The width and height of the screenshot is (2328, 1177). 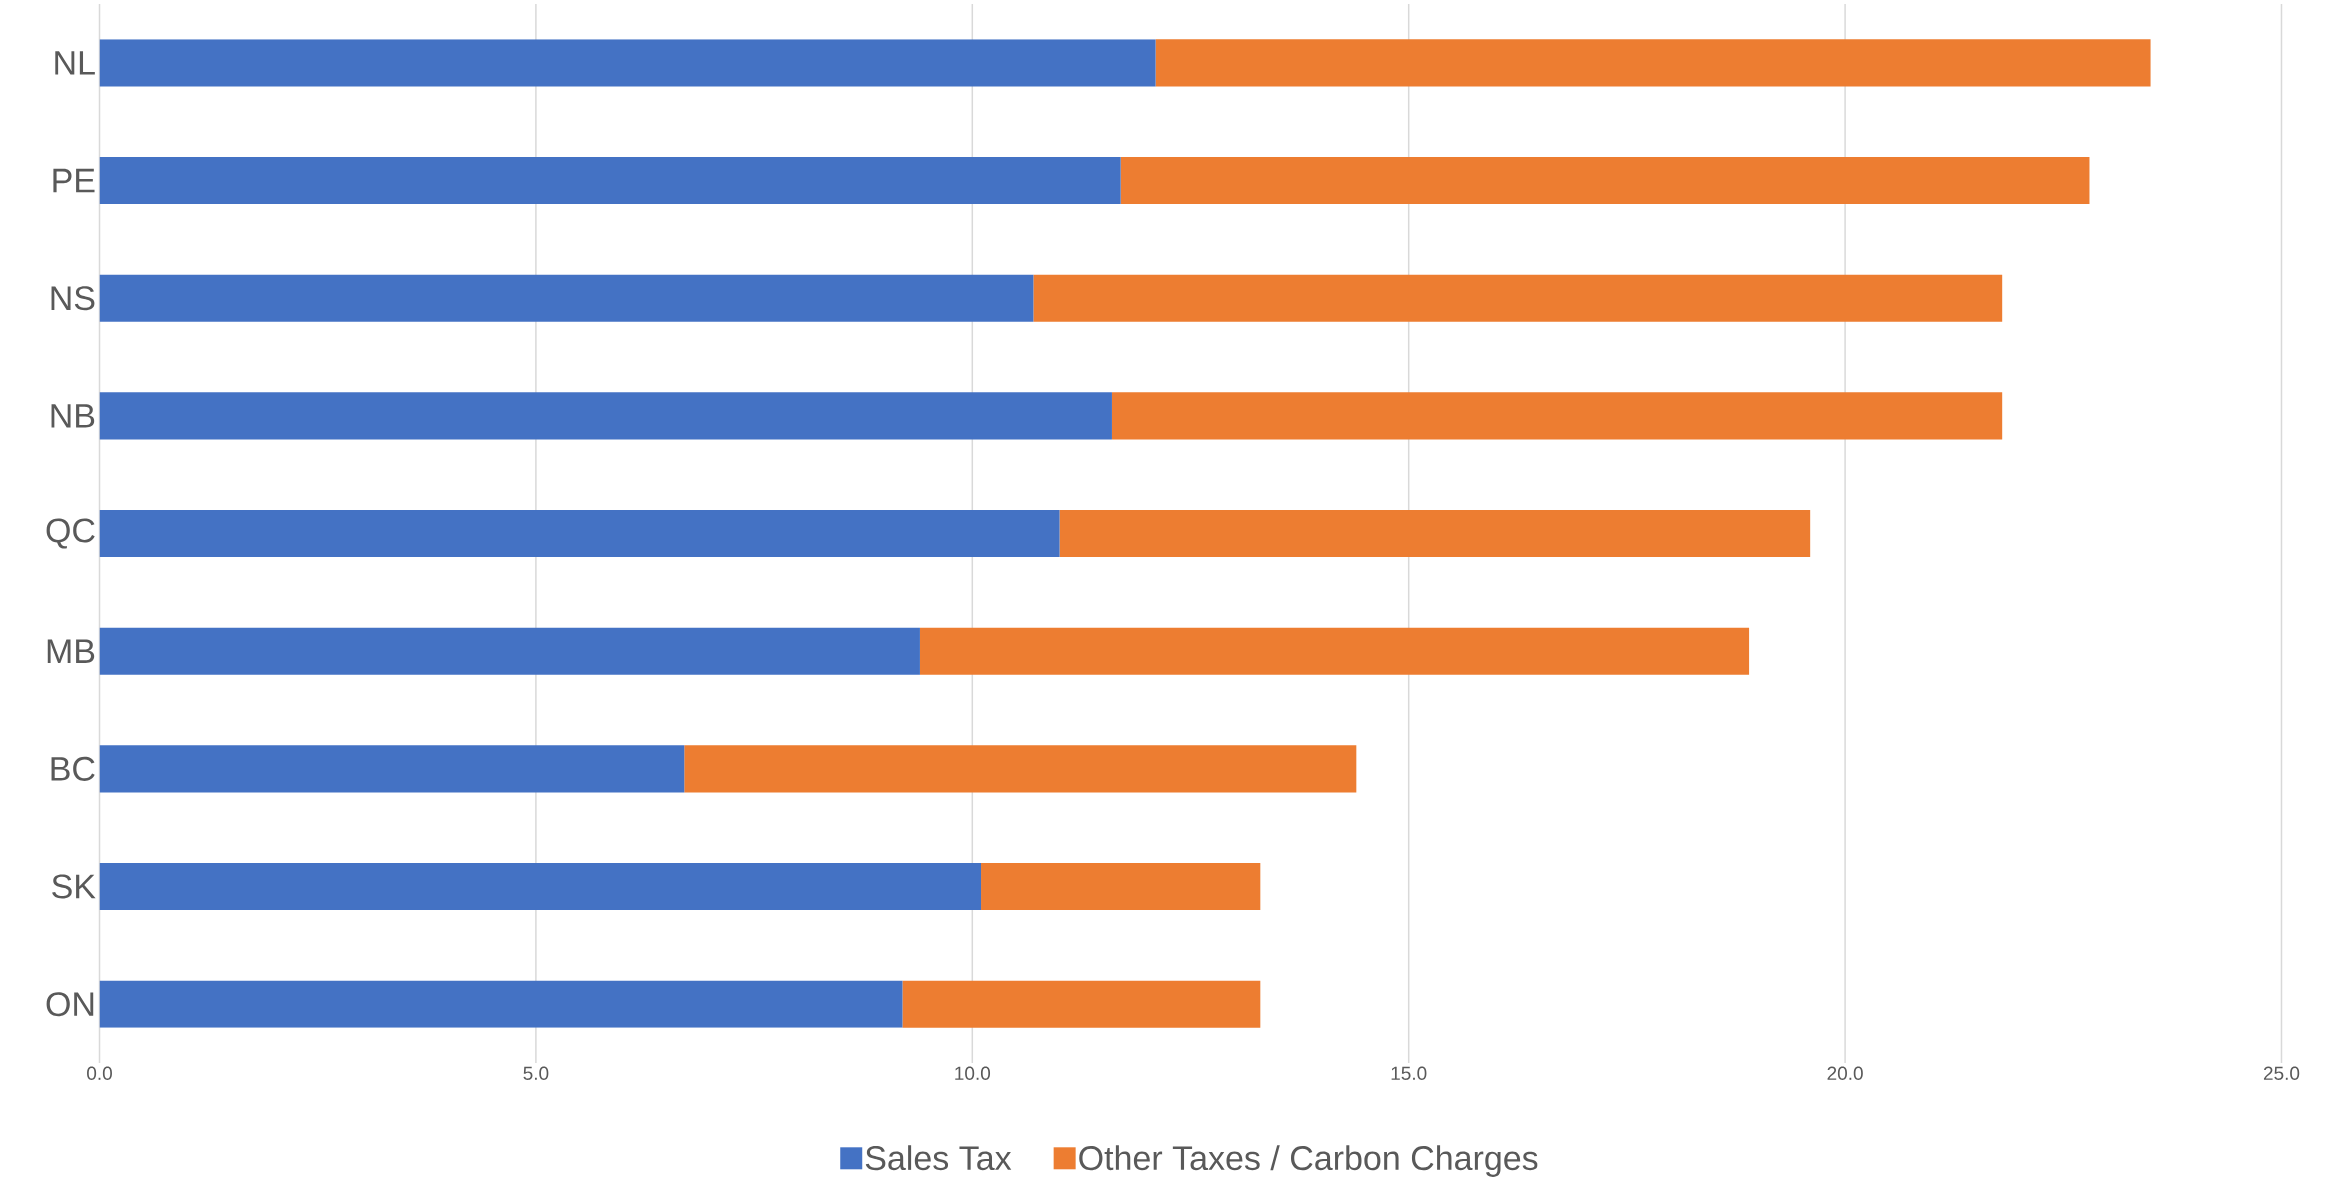 What do you see at coordinates (75, 63) in the screenshot?
I see `y-tick-label: NL` at bounding box center [75, 63].